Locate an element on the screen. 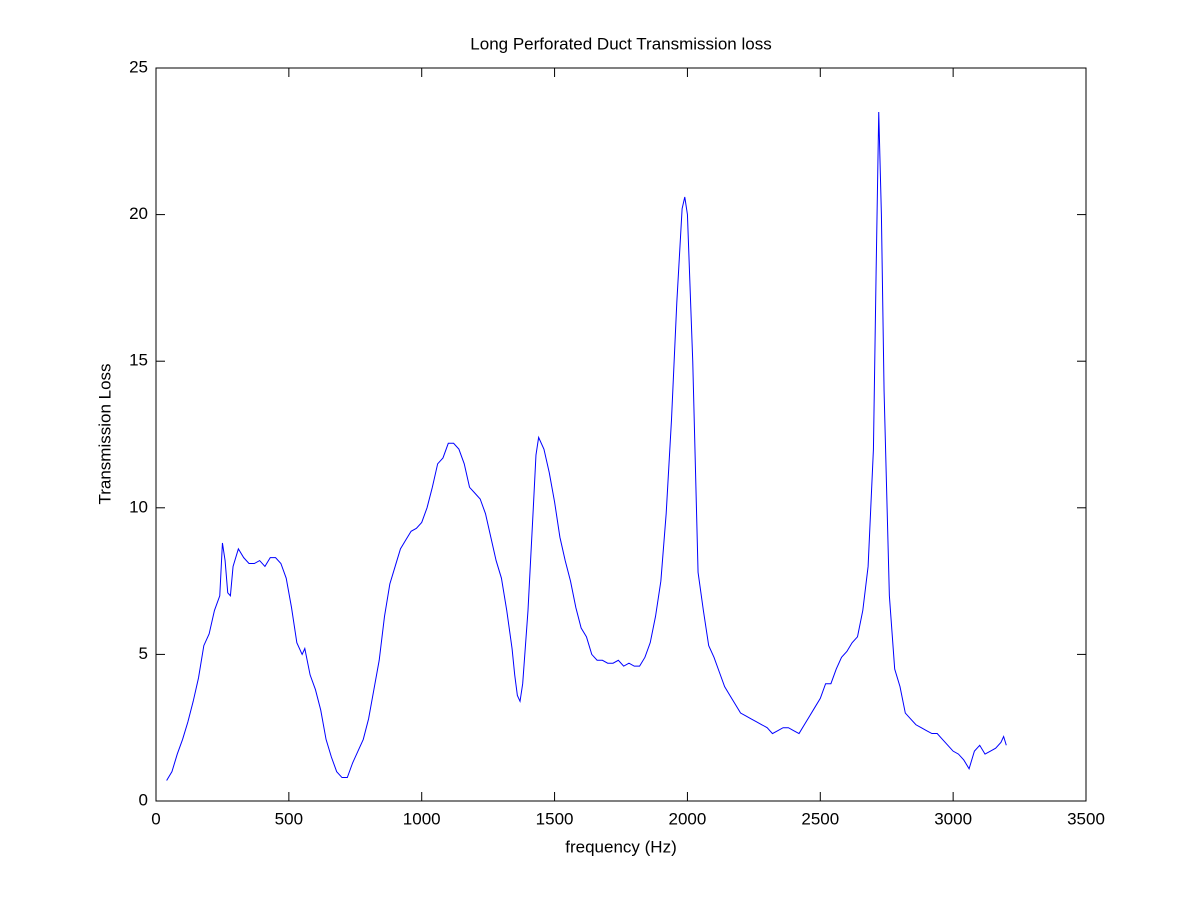 This screenshot has height=900, width=1200. y-axis-label: Transmission Loss is located at coordinates (104, 433).